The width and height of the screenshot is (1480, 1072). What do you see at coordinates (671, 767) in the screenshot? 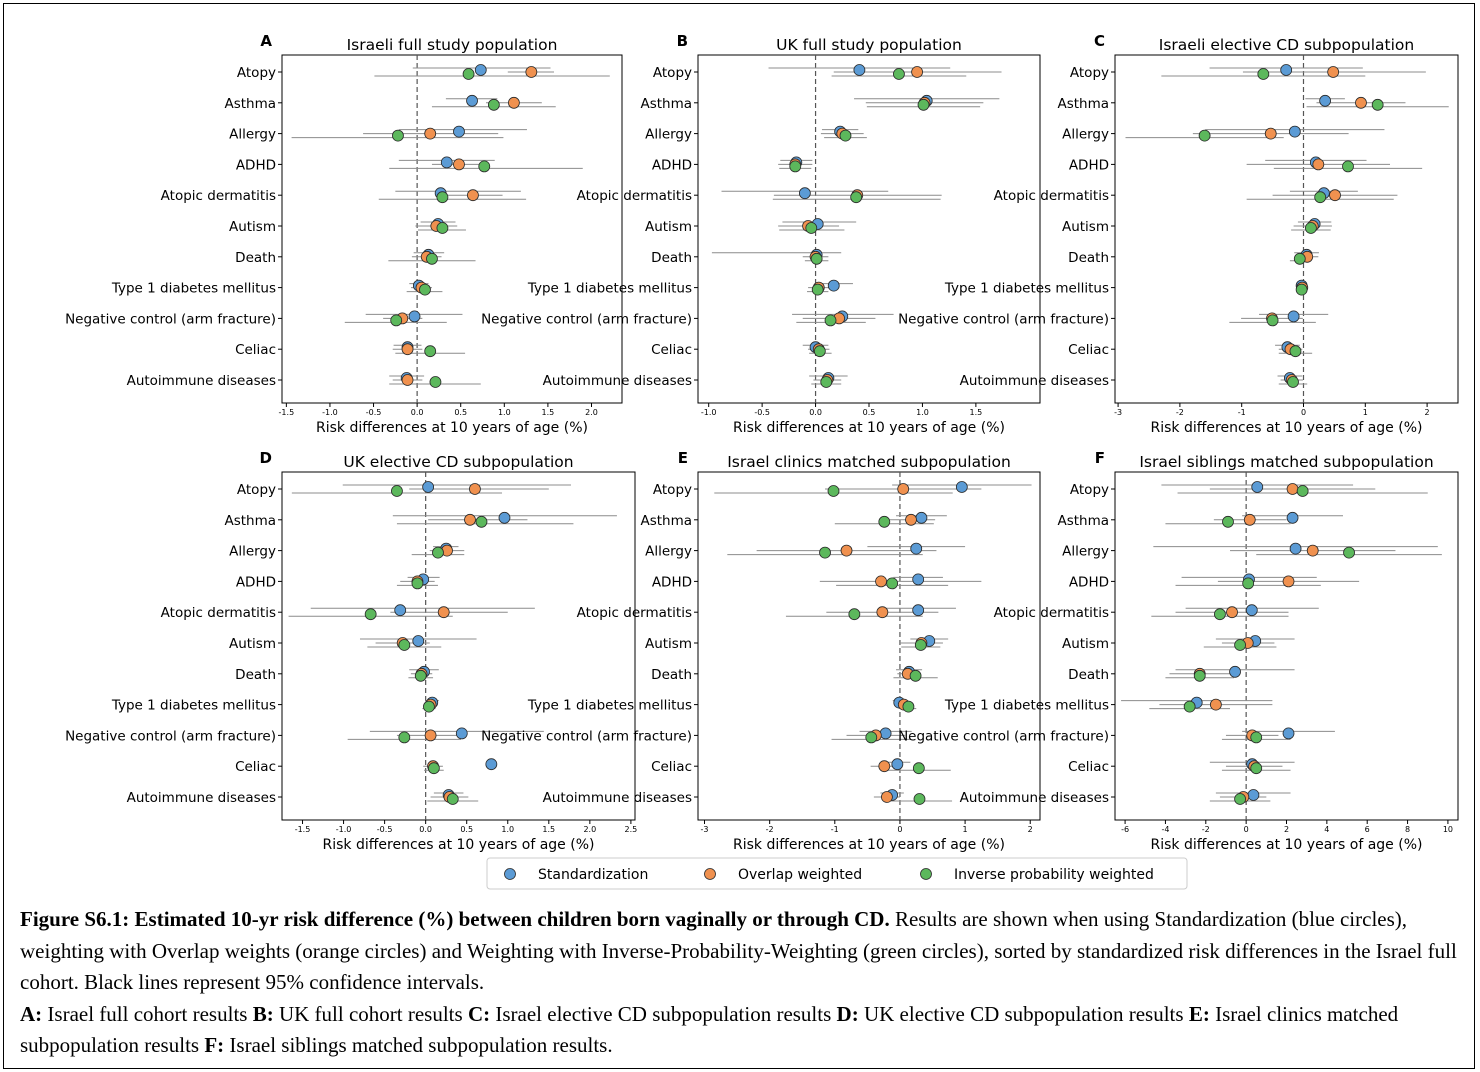
I see `panel-e-category-label: Celiac` at bounding box center [671, 767].